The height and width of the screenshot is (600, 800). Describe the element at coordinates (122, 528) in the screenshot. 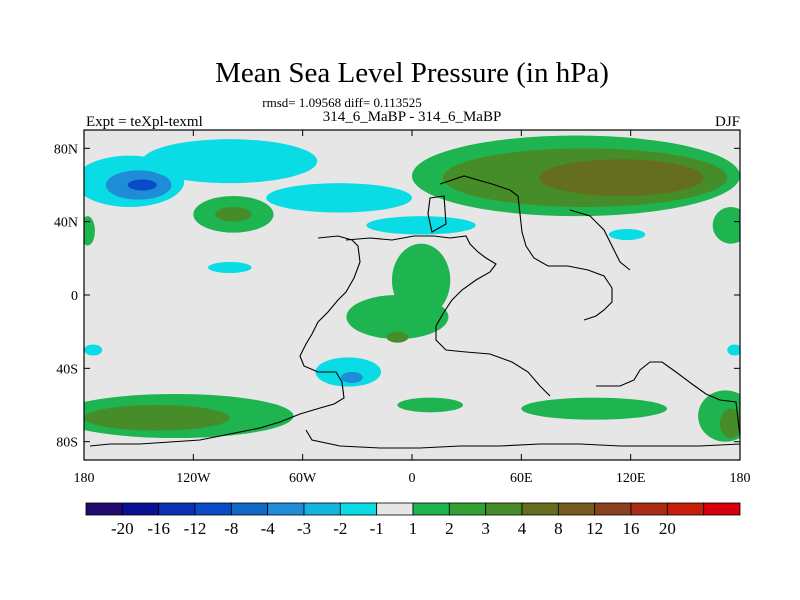

I see `colorbar-label-0: -20` at that location.